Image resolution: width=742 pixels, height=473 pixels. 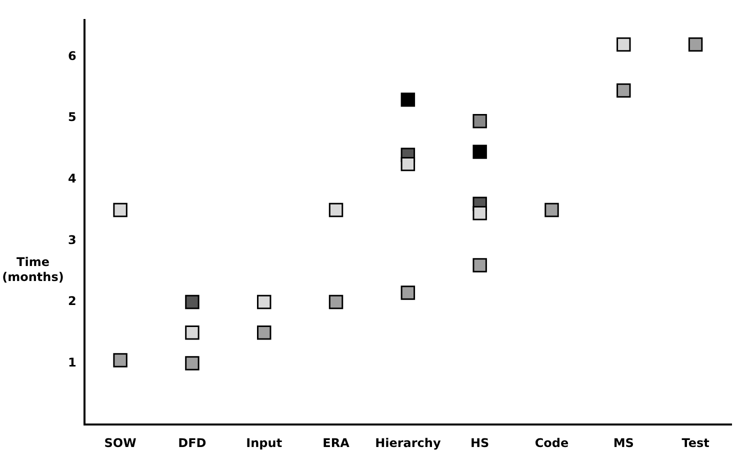 What do you see at coordinates (408, 443) in the screenshot?
I see `x-tick-label: Hierarchy` at bounding box center [408, 443].